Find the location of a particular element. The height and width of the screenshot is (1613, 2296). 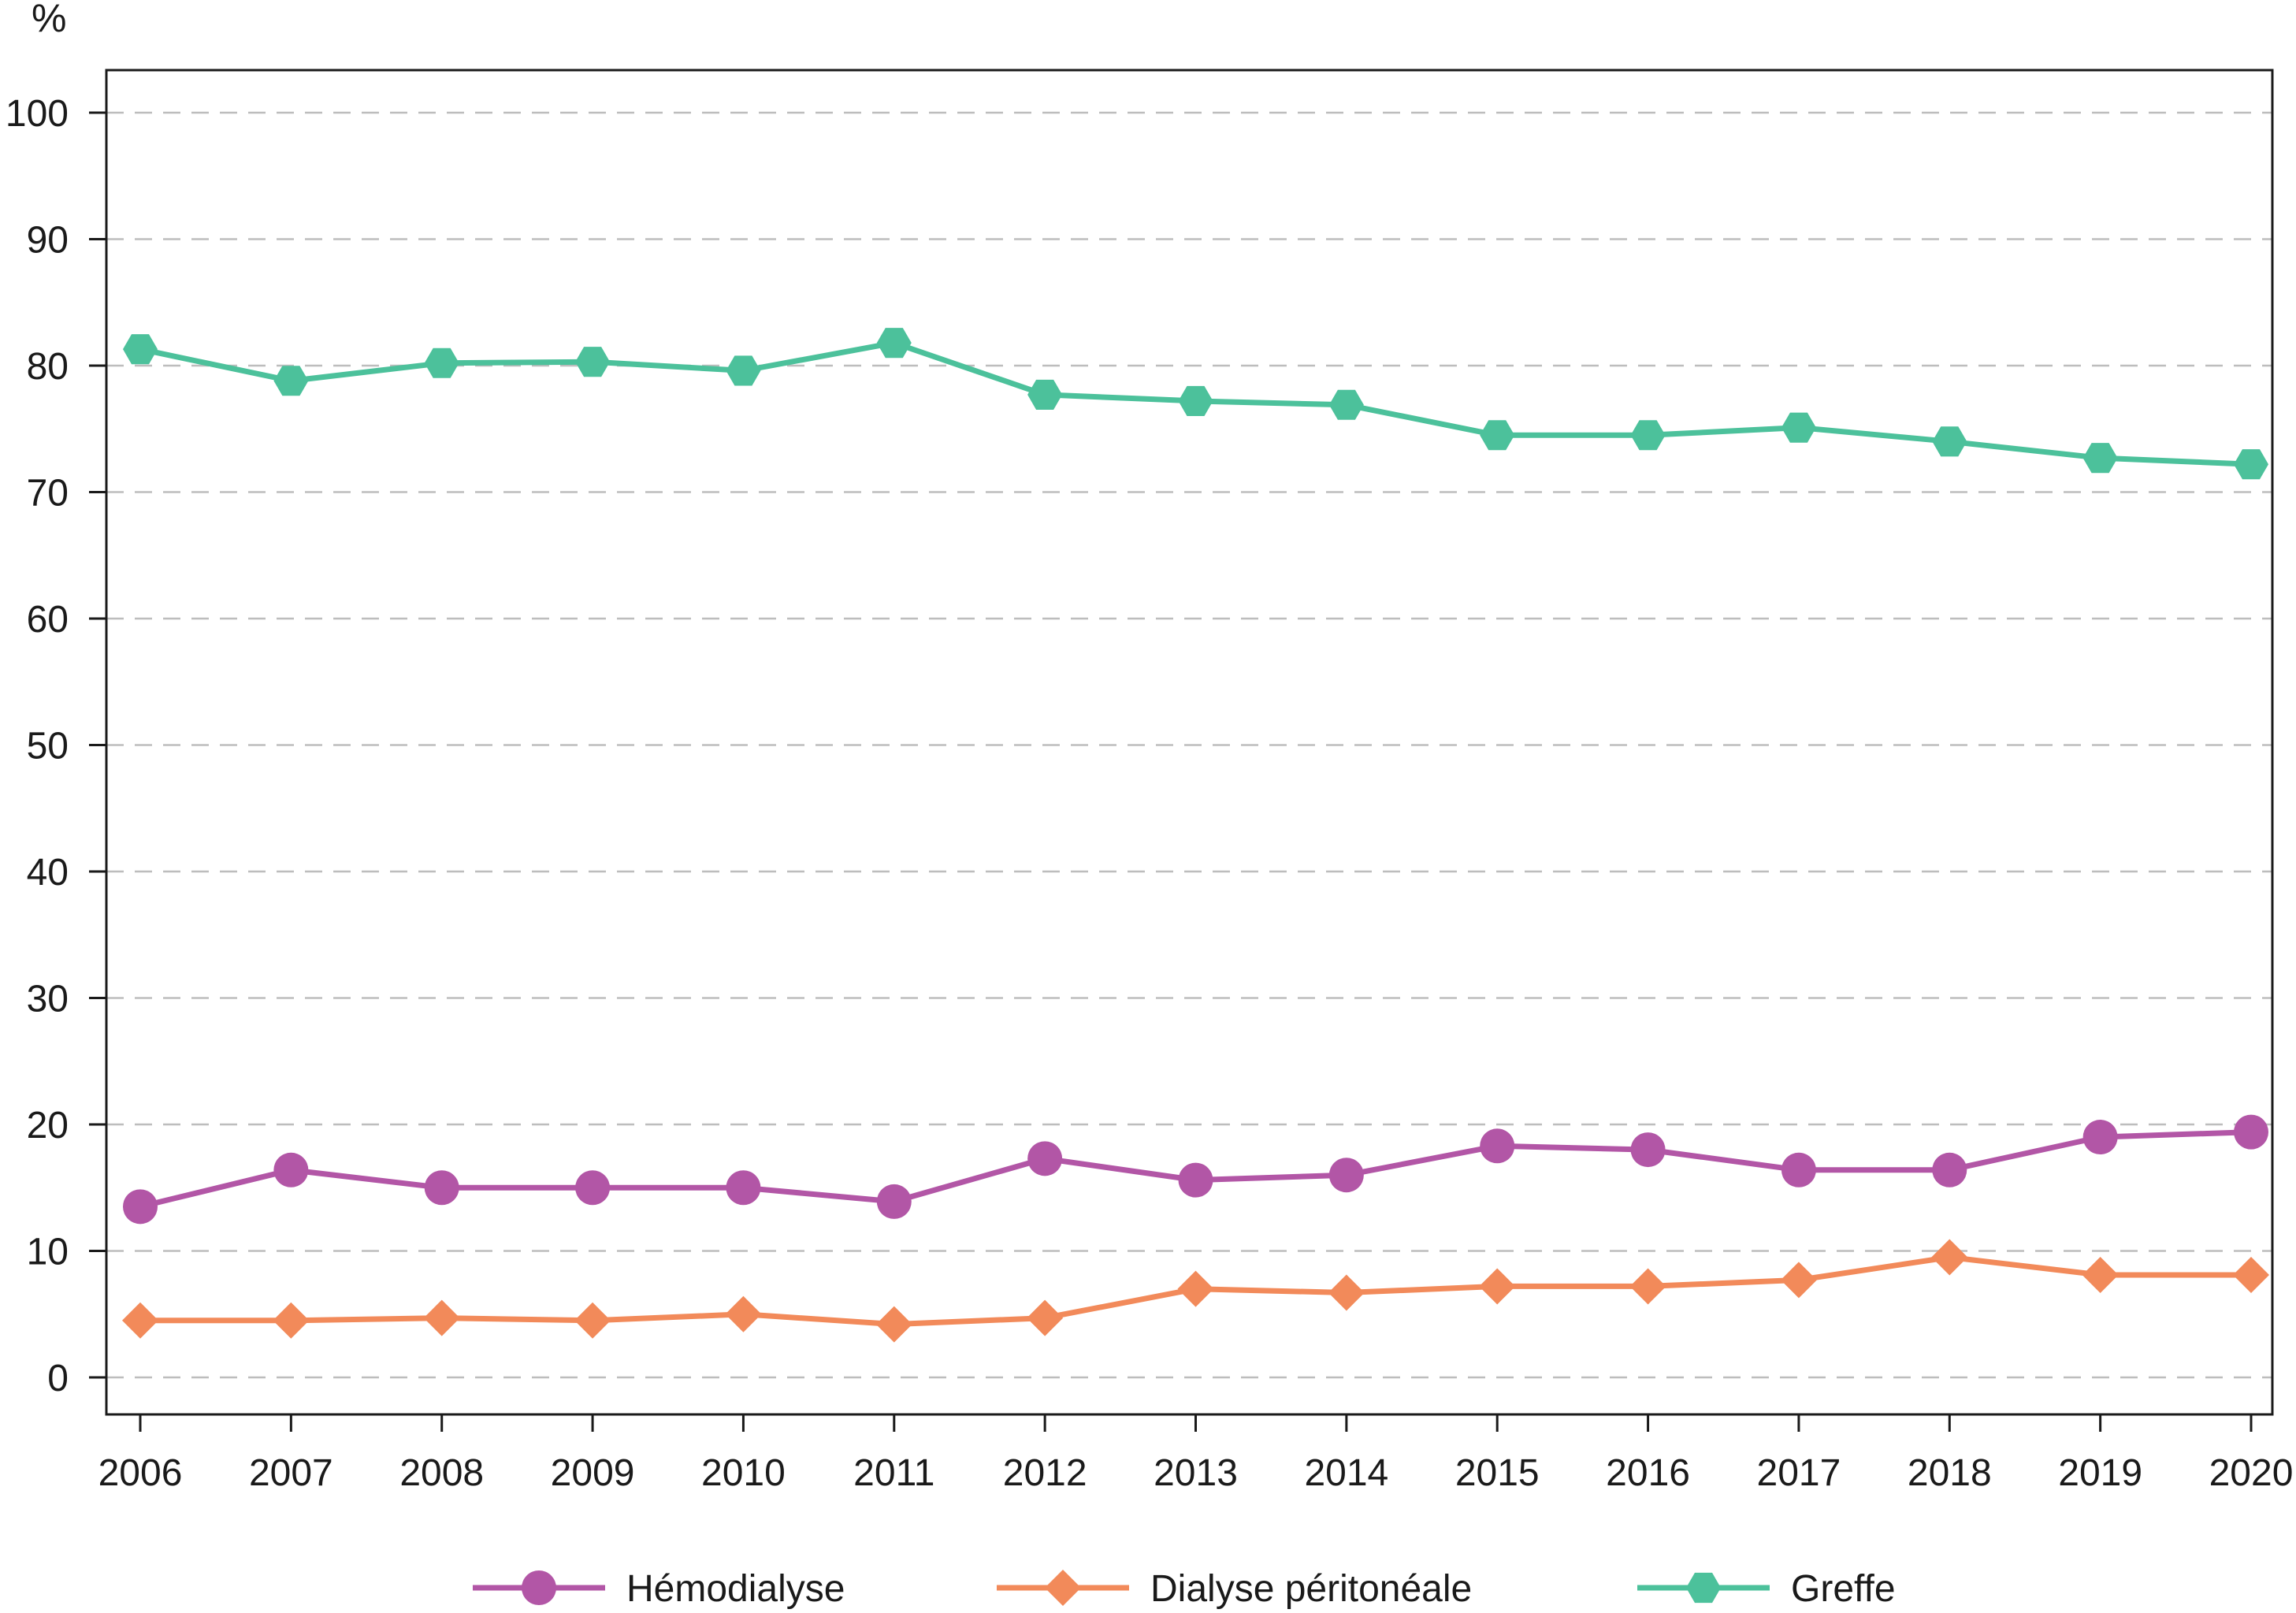

x-tick-label: 2012 is located at coordinates (1045, 1473).